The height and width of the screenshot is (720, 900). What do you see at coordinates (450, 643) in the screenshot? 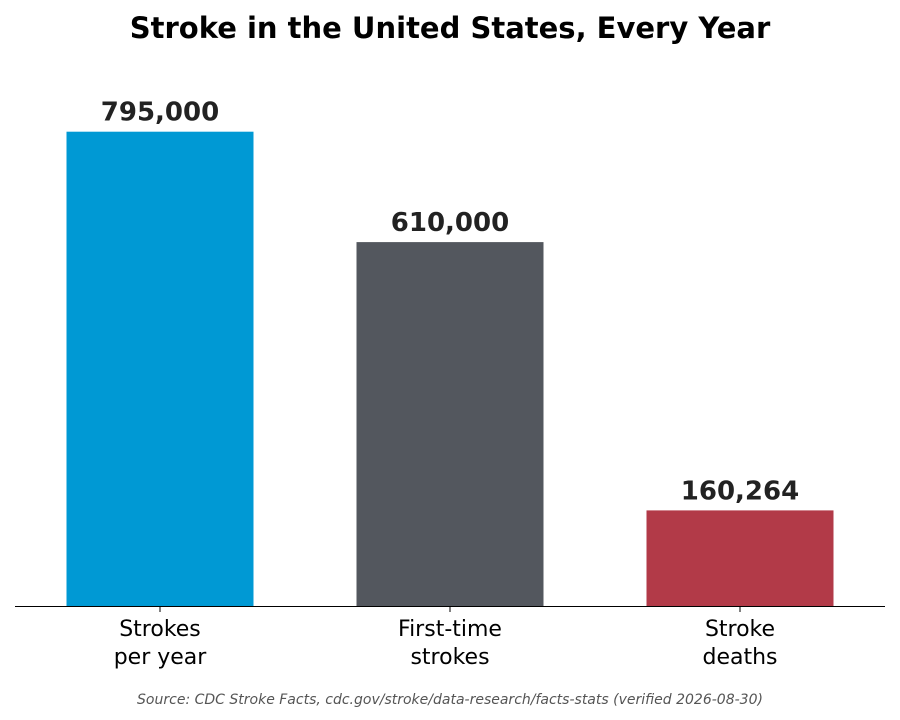
I see `x-tick-label-2: First-time strokes` at bounding box center [450, 643].